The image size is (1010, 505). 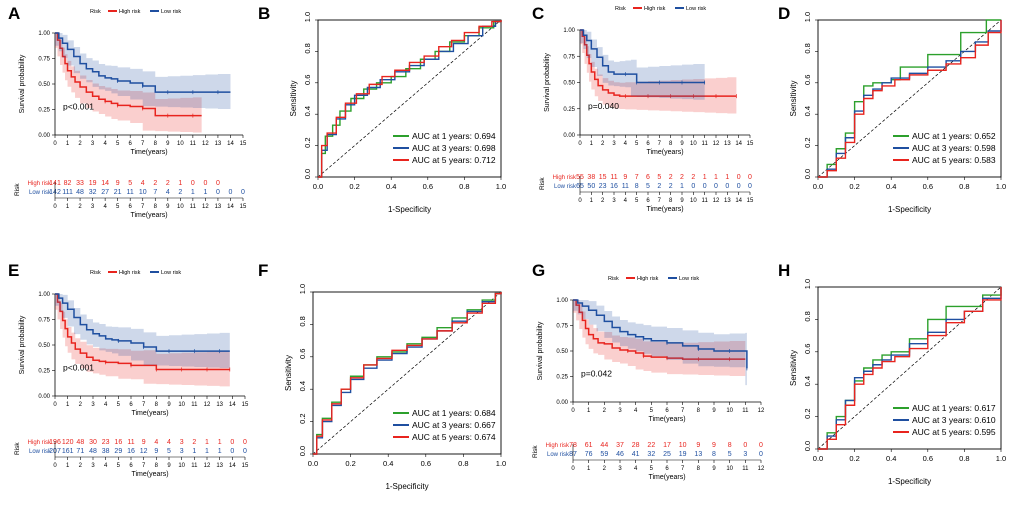 I want to click on x-tick-label: 12, so click(x=207, y=405).